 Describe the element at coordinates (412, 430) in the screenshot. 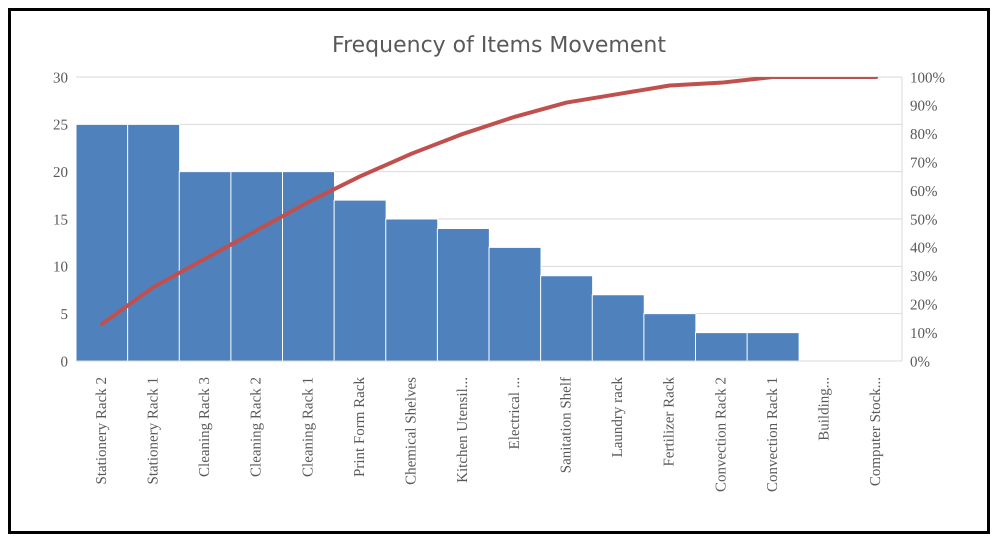

I see `x-tick-label: Chemical Shelves` at that location.